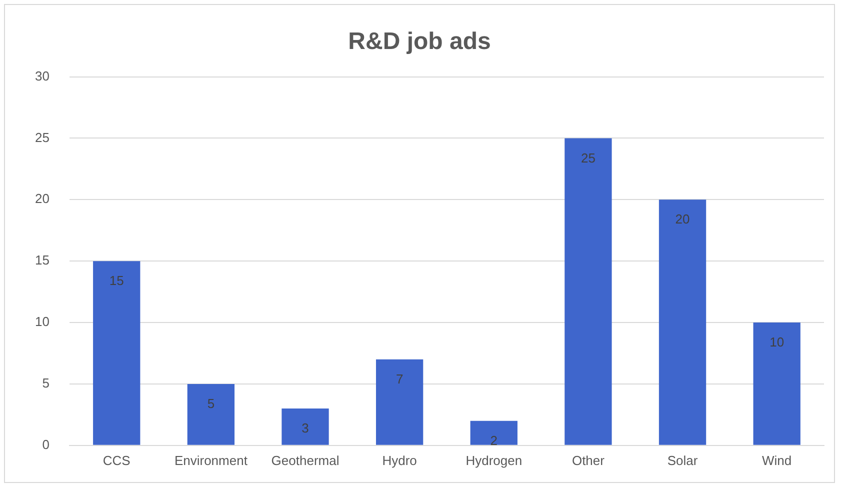 This screenshot has width=841, height=489. Describe the element at coordinates (777, 342) in the screenshot. I see `data-label: 10` at that location.